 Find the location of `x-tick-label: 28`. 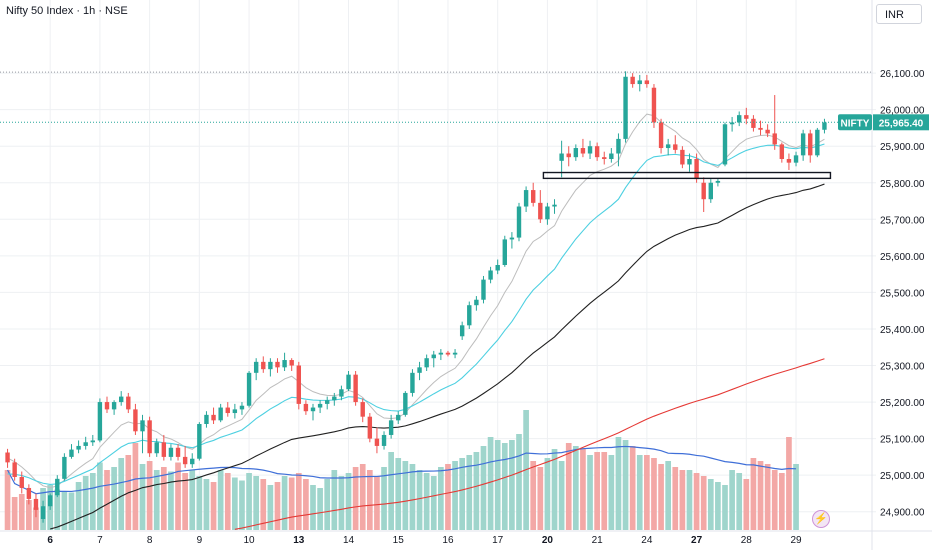

x-tick-label: 28 is located at coordinates (747, 540).